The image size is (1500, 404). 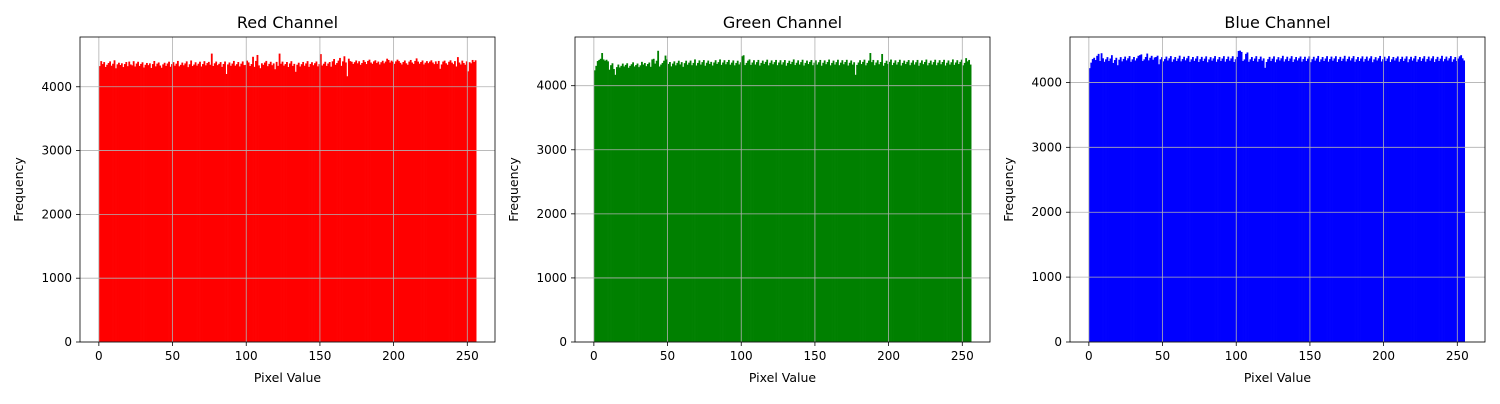 I want to click on blue-channel-title: Blue Channel, so click(x=1277, y=22).